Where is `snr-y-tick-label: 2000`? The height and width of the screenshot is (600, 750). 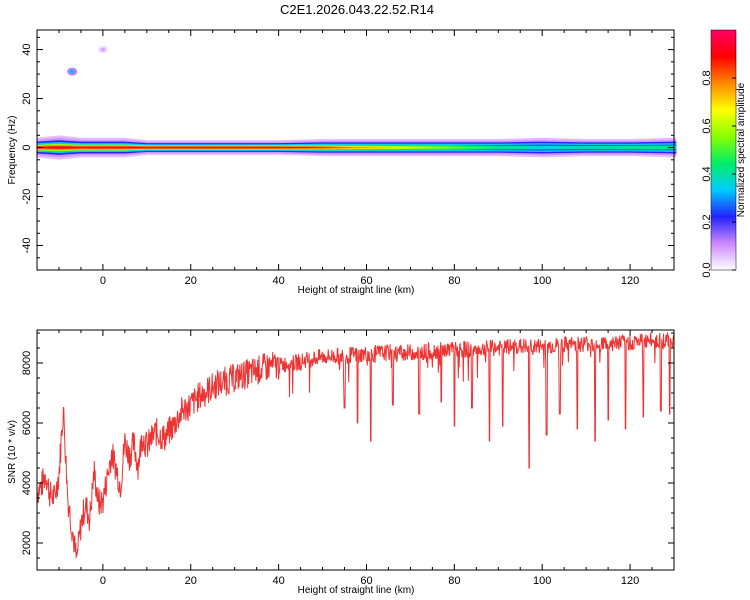 snr-y-tick-label: 2000 is located at coordinates (27, 543).